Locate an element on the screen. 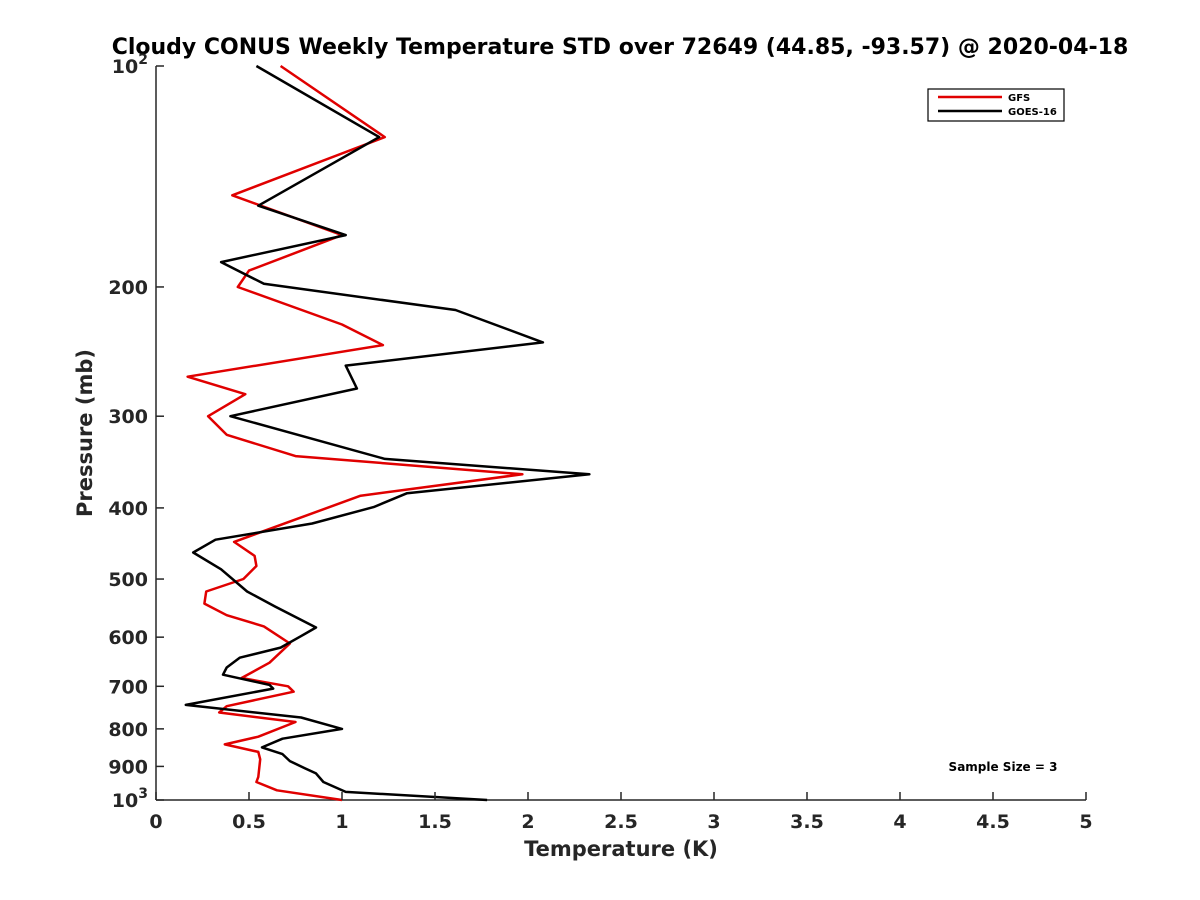 The image size is (1200, 900). x-tick-label: 0 is located at coordinates (155, 822).